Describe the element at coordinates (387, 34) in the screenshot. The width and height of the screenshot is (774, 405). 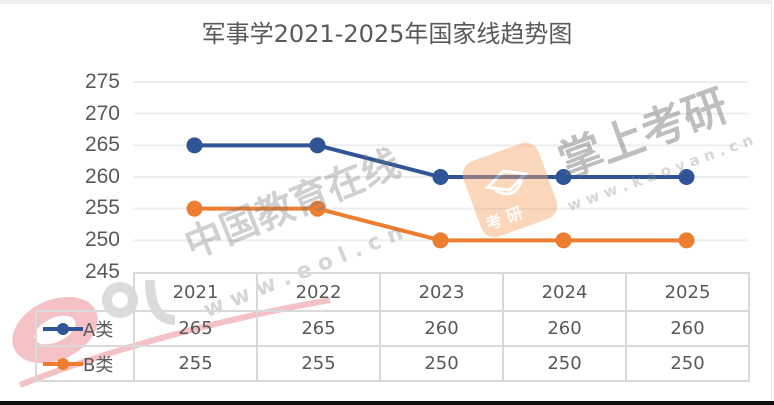
I see `chart-title: 军事学2021-2025年国家线趋势图` at that location.